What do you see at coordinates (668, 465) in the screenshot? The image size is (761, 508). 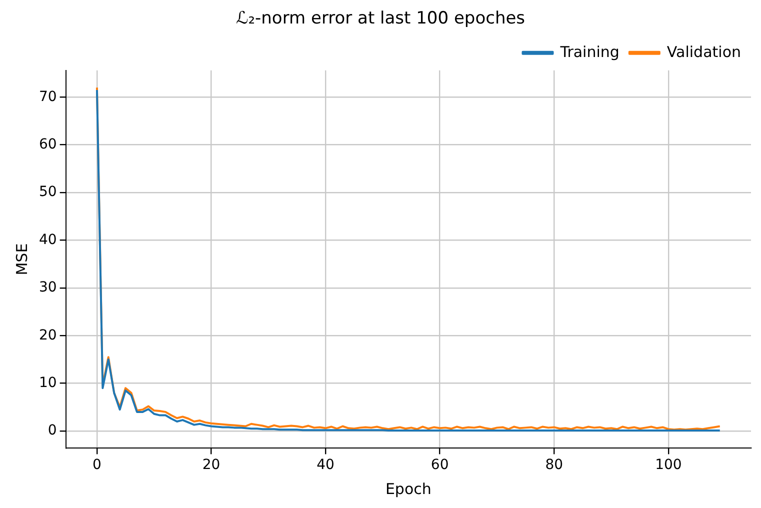 I see `x-tick-label: 100` at bounding box center [668, 465].